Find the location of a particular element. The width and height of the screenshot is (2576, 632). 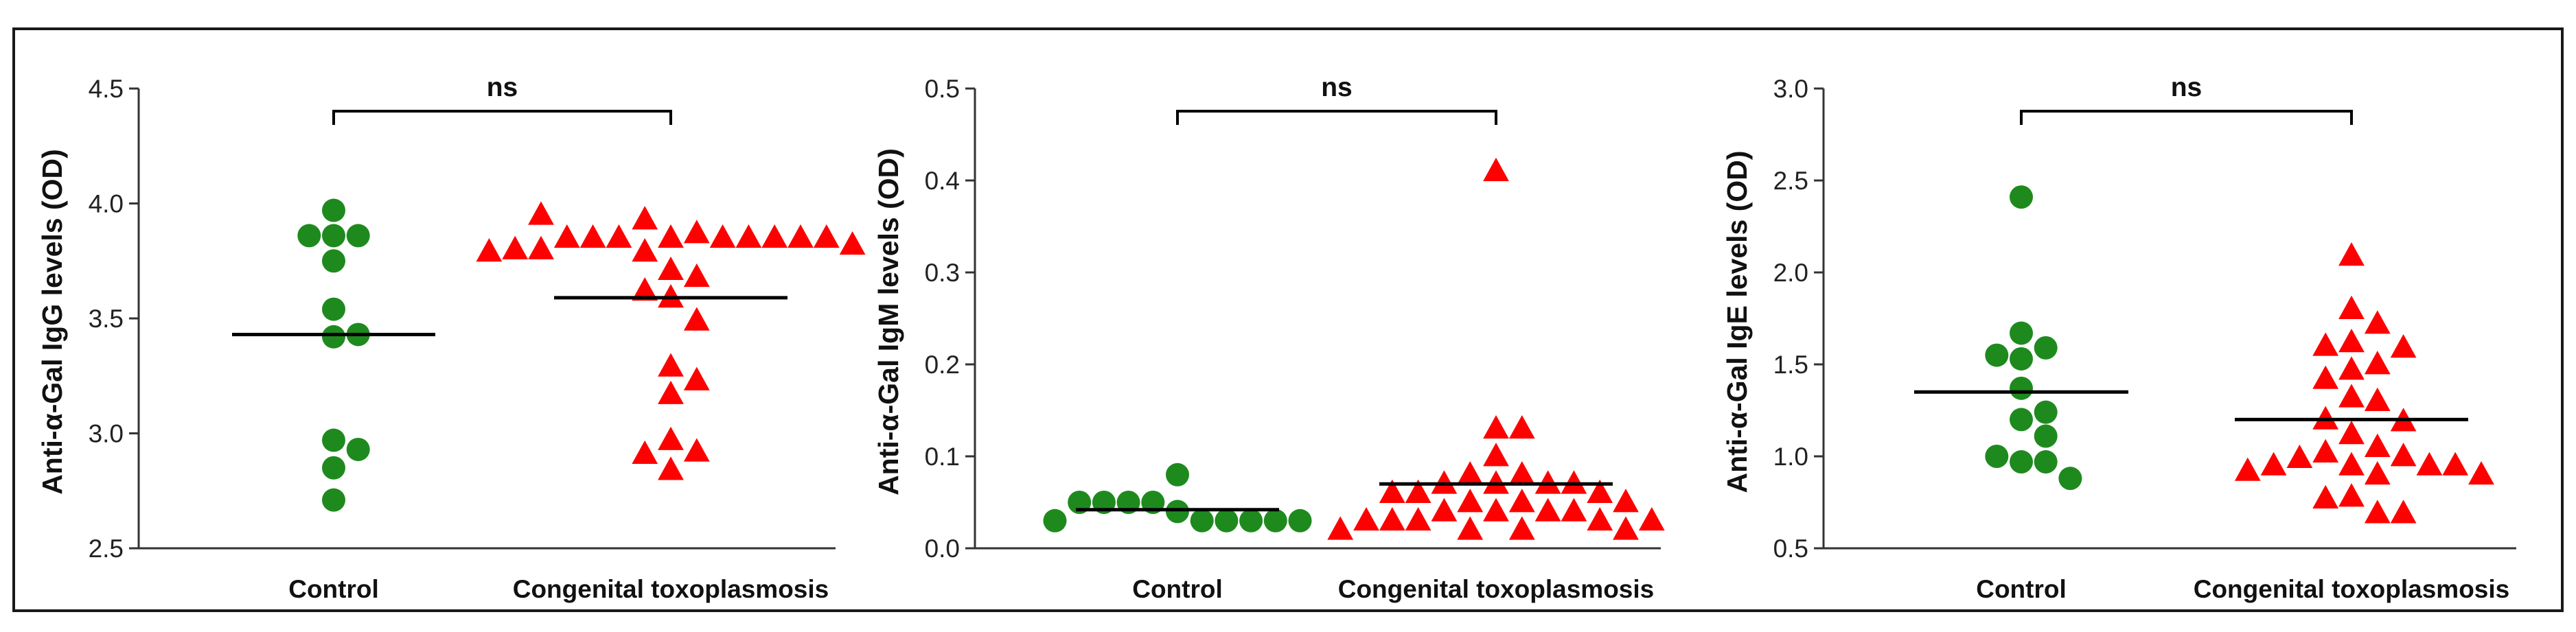

significance-label: ns is located at coordinates (1337, 87).